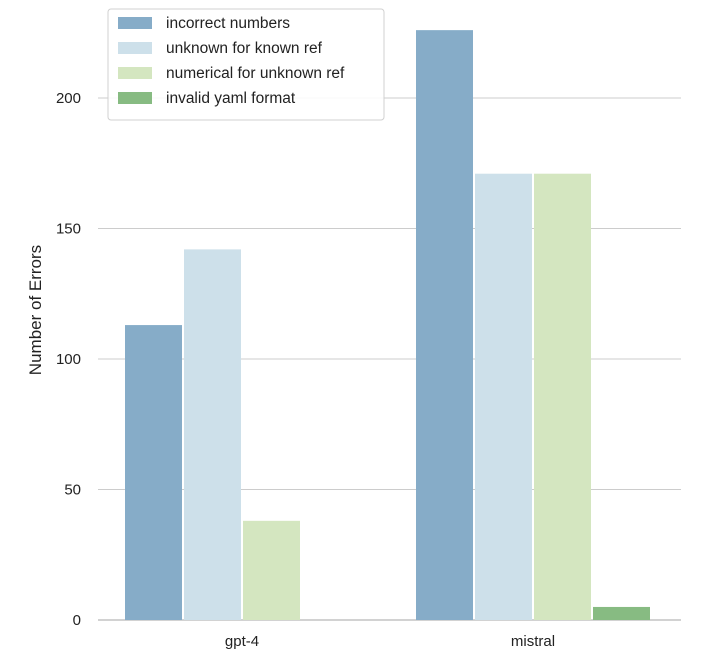  What do you see at coordinates (228, 23) in the screenshot?
I see `legend-label: incorrect numbers` at bounding box center [228, 23].